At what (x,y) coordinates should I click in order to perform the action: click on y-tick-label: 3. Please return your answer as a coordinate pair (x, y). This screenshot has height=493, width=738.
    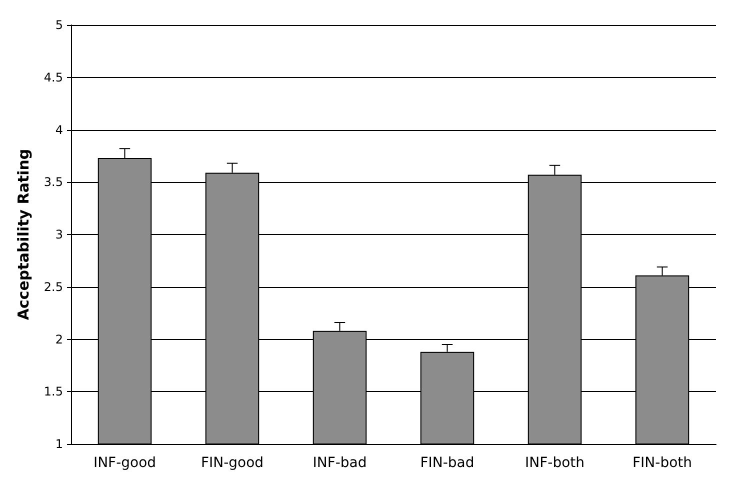
    Looking at the image, I should click on (59, 235).